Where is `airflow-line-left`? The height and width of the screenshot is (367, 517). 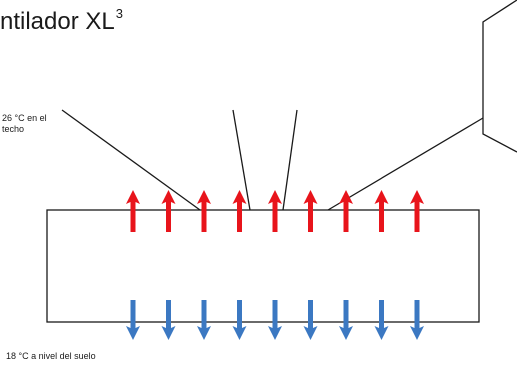 airflow-line-left is located at coordinates (131, 160).